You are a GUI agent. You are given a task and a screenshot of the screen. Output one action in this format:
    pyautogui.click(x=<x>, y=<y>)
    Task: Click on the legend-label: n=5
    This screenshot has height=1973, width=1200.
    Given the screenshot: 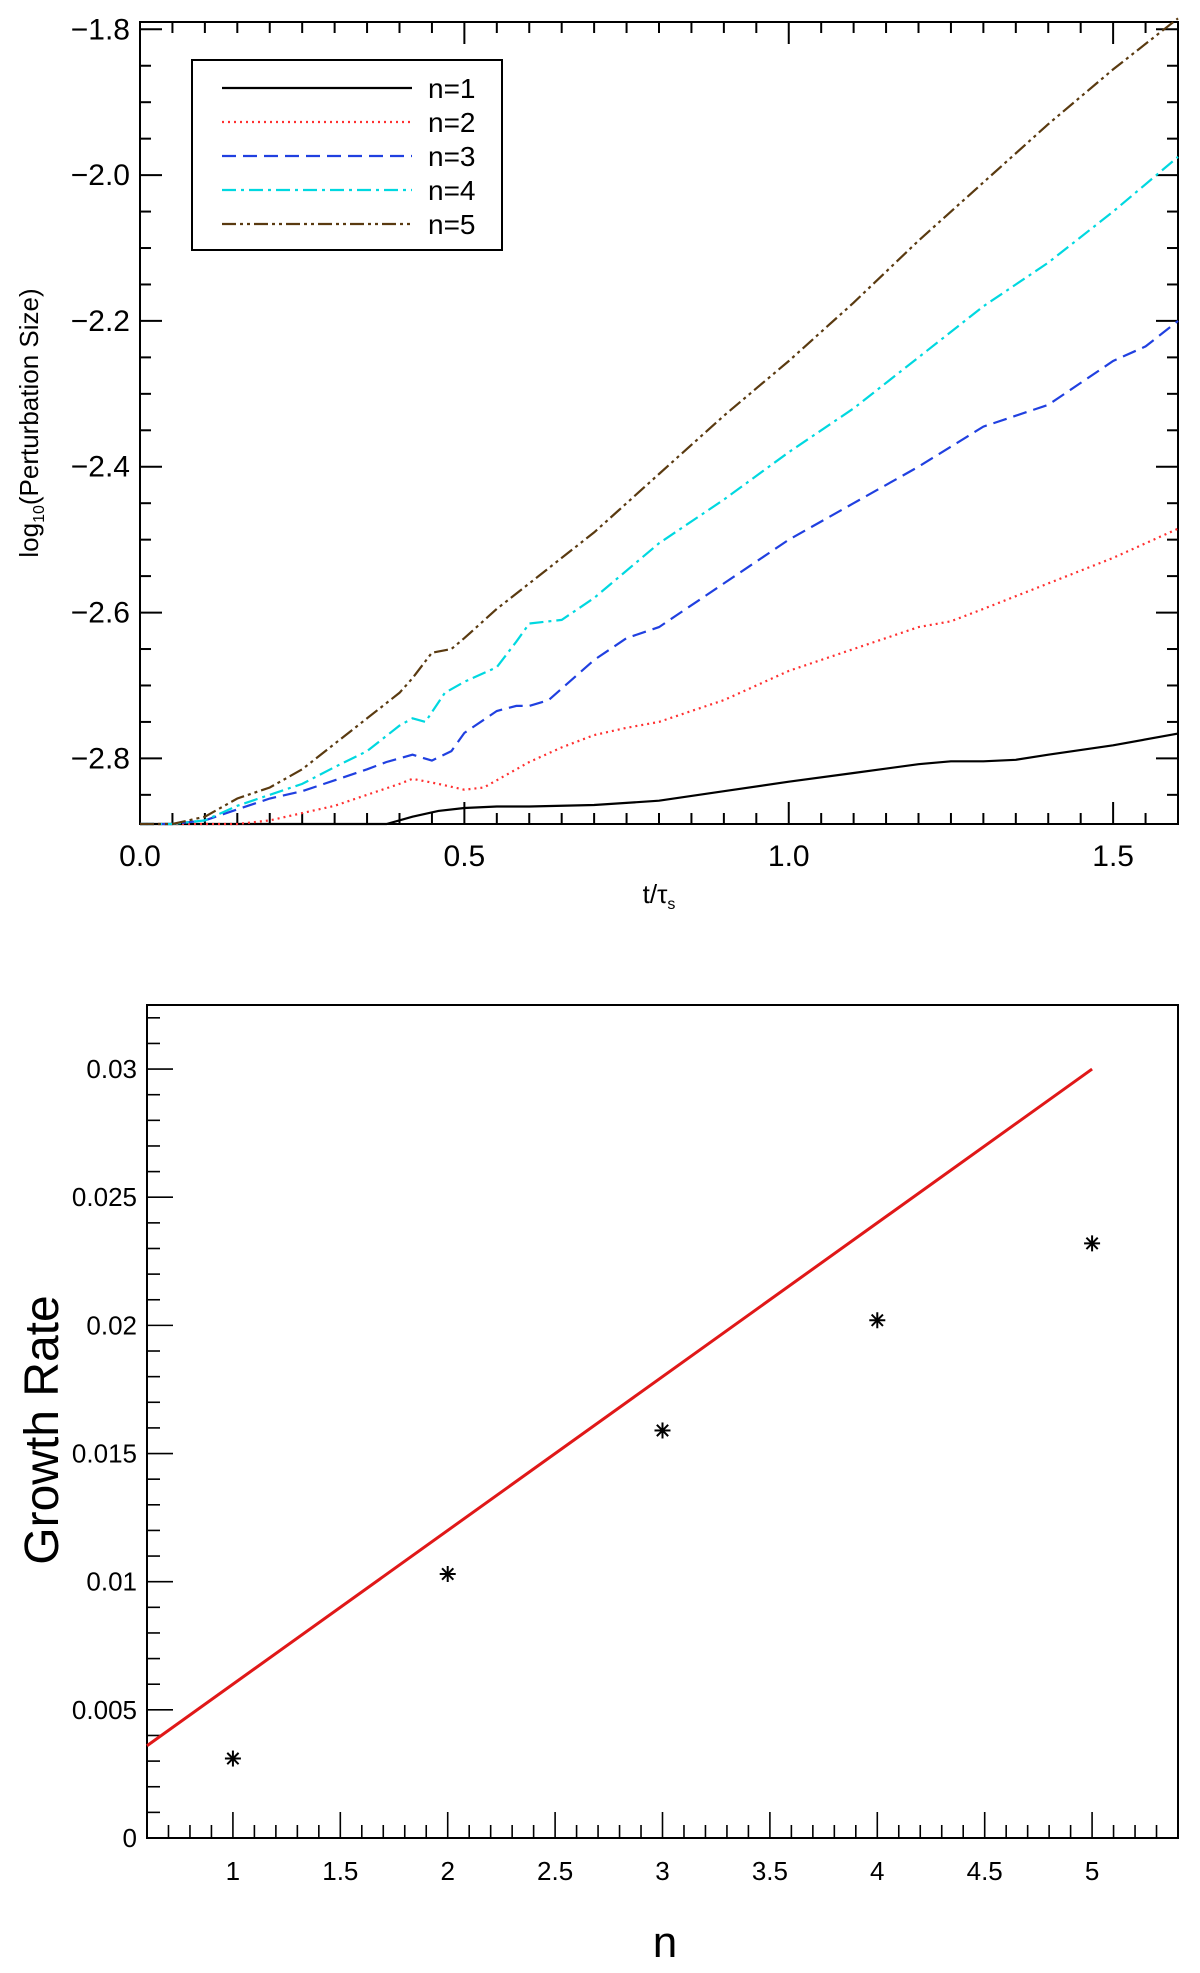 What is the action you would take?
    pyautogui.click(x=452, y=224)
    